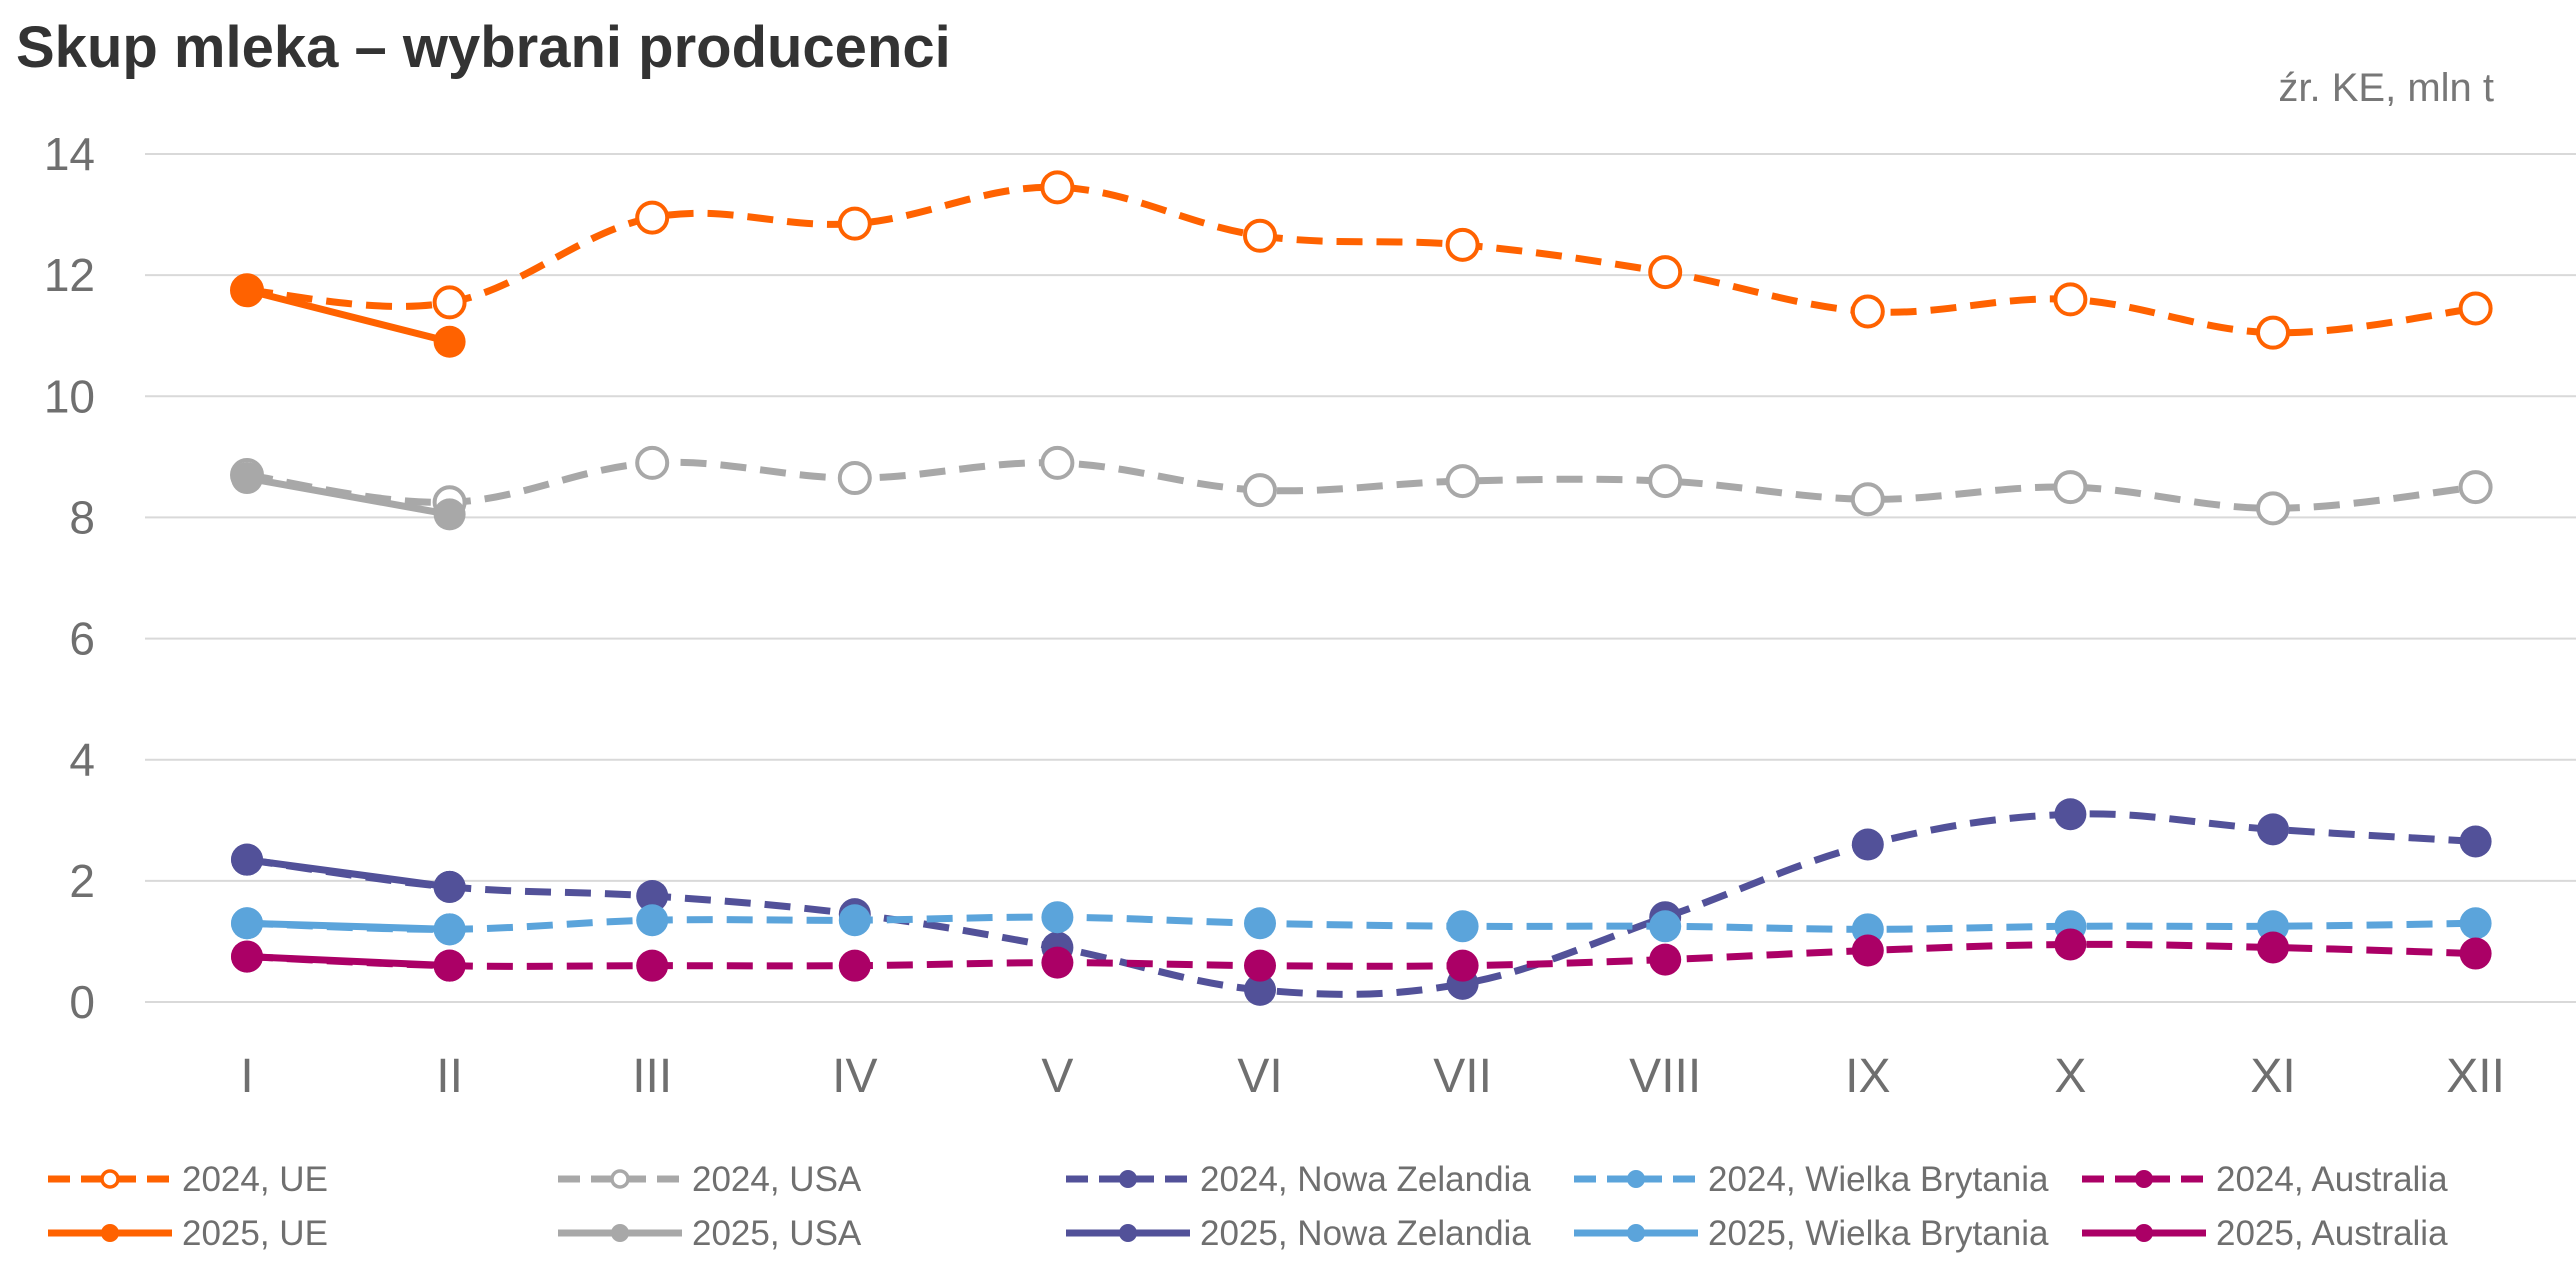  Describe the element at coordinates (2272, 1076) in the screenshot. I see `x-tick-label: XI` at that location.